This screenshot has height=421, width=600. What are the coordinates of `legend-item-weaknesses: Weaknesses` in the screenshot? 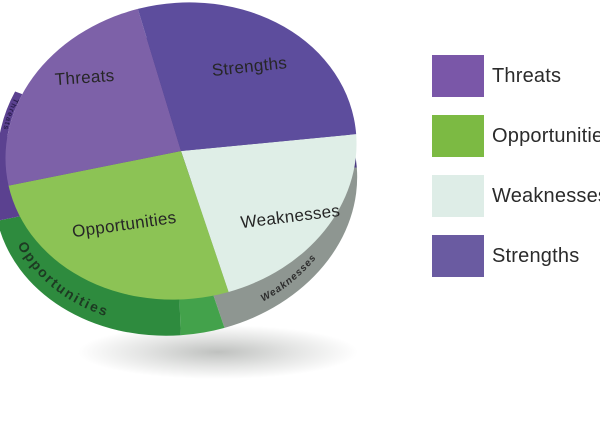 It's located at (516, 196).